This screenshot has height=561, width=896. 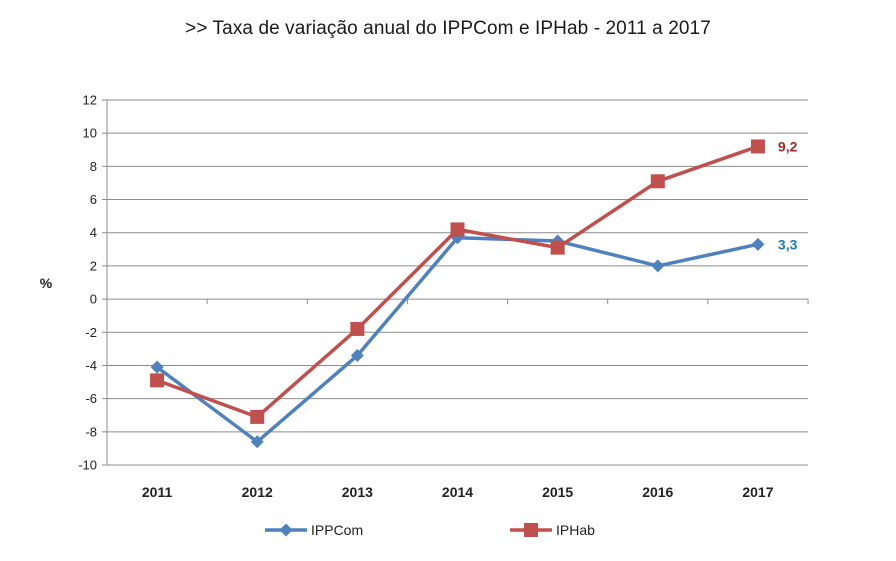 I want to click on y-tick-label: -8, so click(x=91, y=431).